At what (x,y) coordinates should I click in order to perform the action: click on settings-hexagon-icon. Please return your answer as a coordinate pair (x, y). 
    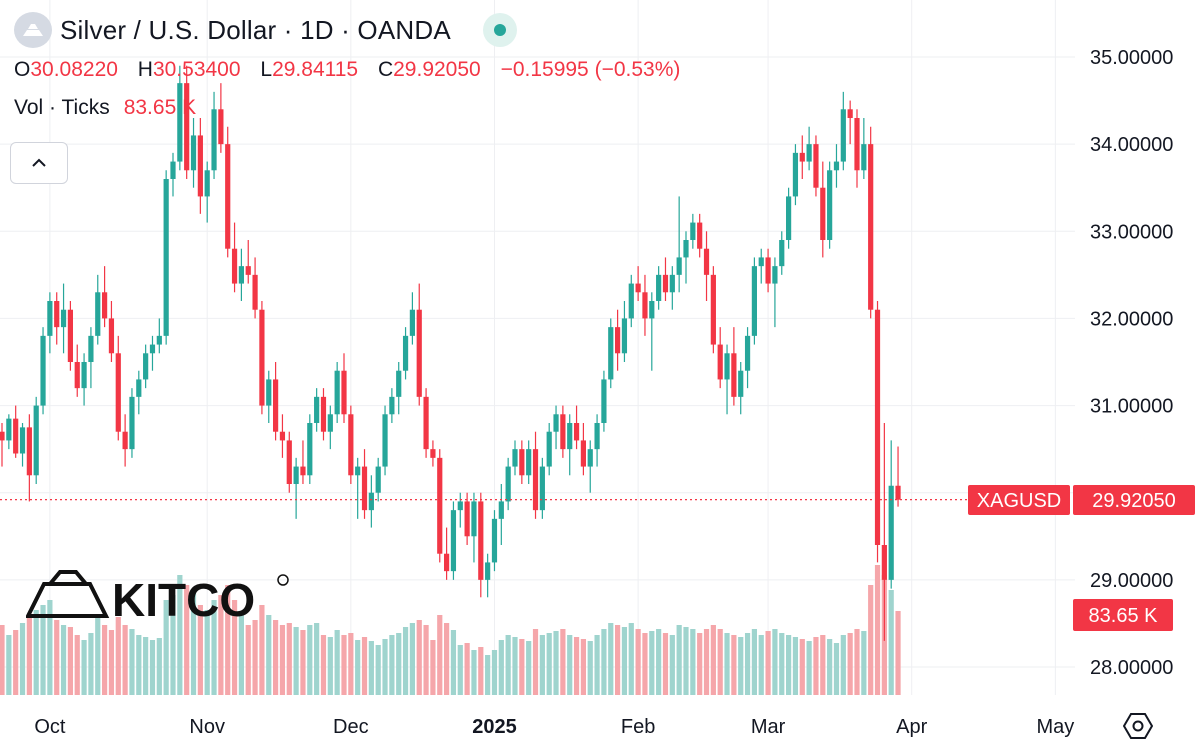
    Looking at the image, I should click on (1138, 726).